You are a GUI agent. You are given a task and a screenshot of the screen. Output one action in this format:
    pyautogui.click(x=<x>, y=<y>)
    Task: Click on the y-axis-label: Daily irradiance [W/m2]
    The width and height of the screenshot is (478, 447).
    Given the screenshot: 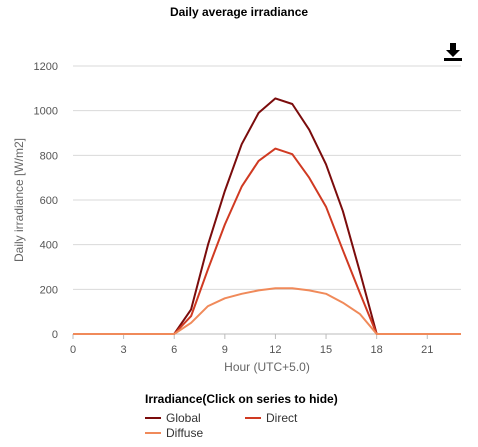 What is the action you would take?
    pyautogui.click(x=19, y=200)
    